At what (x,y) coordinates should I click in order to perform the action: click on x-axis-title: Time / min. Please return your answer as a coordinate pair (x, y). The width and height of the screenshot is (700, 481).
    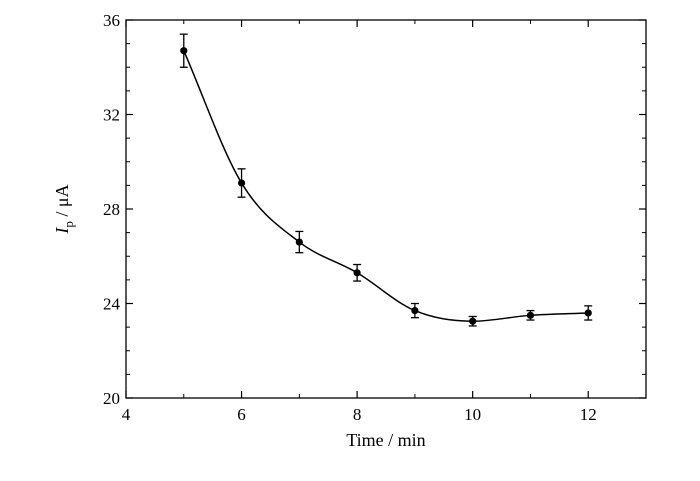
    Looking at the image, I should click on (385, 440).